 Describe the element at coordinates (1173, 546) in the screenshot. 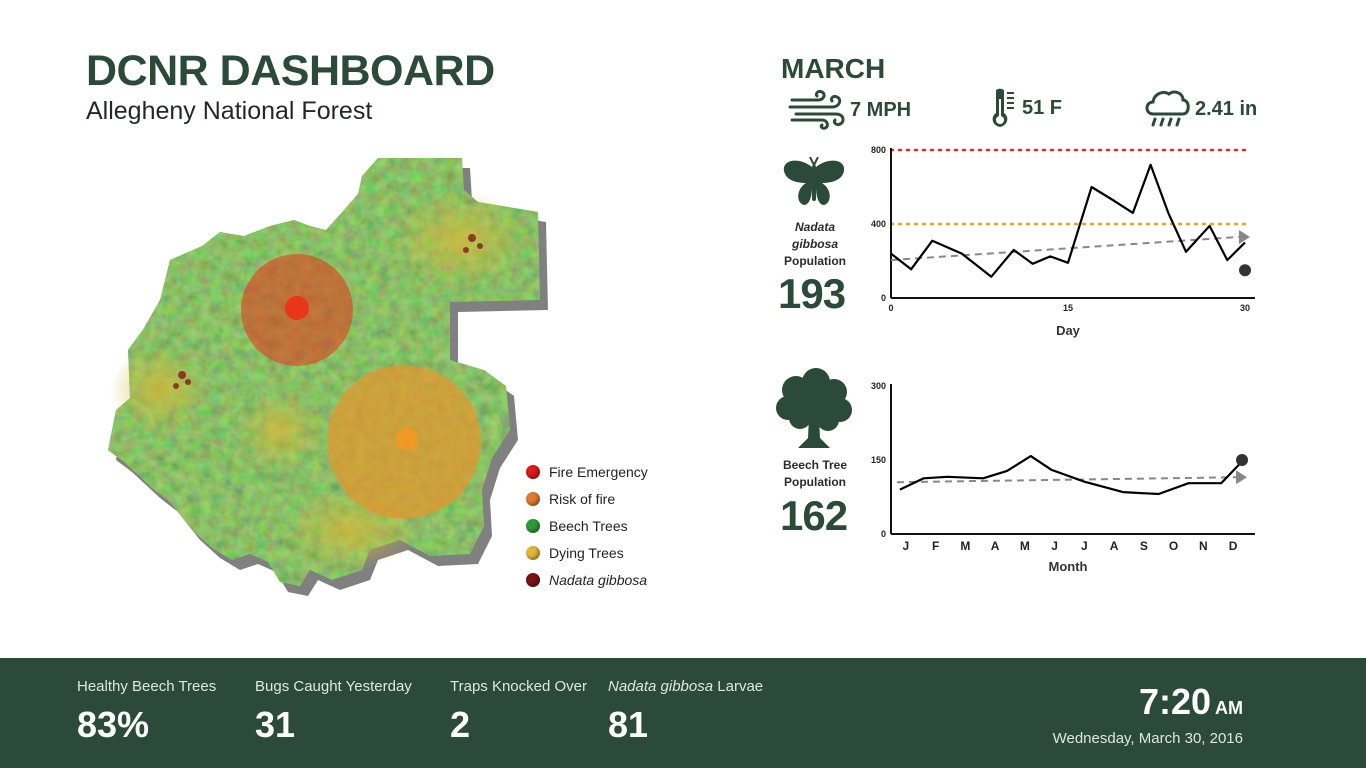

I see `x-tick-label: O` at that location.